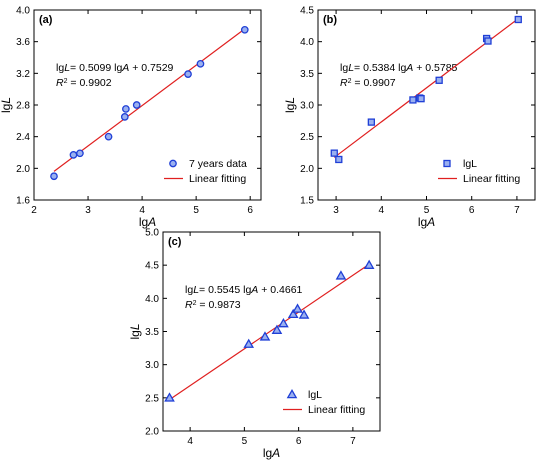 The height and width of the screenshot is (462, 550). Describe the element at coordinates (307, 137) in the screenshot. I see `y-tick-label-b: 2.5` at that location.